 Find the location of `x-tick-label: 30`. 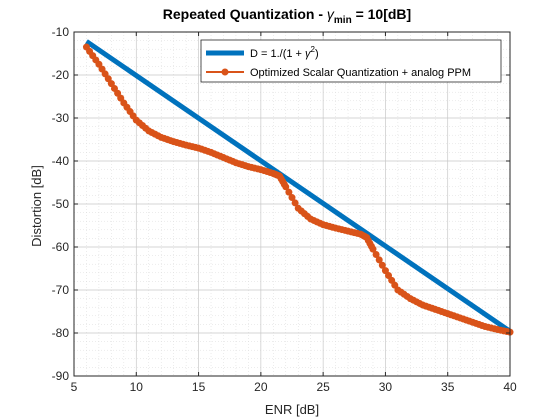

x-tick-label: 30 is located at coordinates (386, 387).